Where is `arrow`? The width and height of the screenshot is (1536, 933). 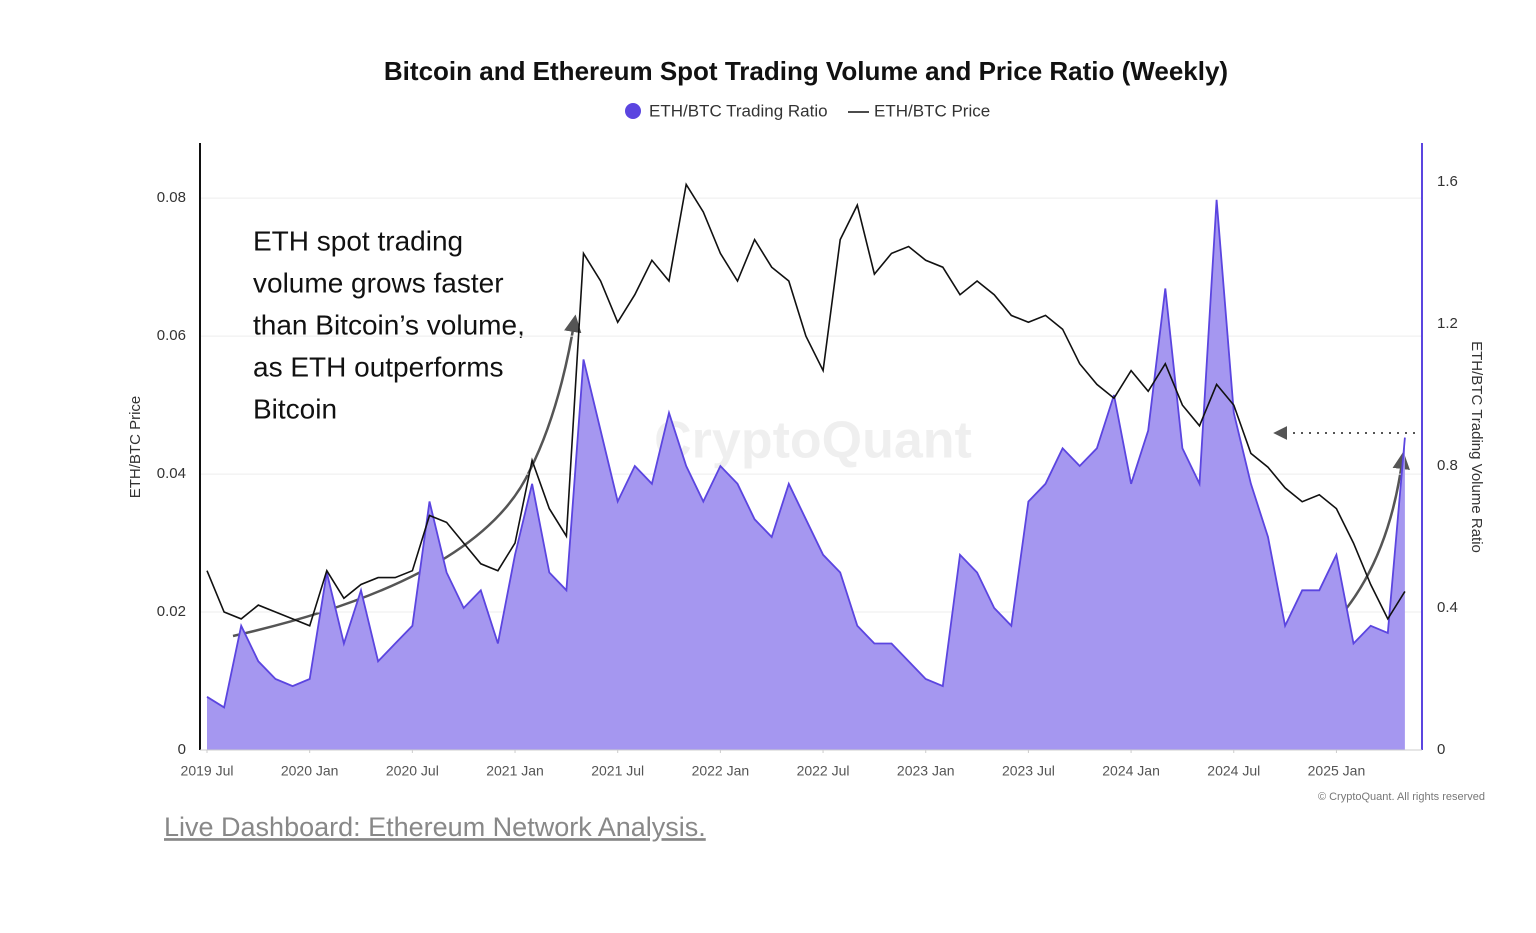 arrow is located at coordinates (407, 476).